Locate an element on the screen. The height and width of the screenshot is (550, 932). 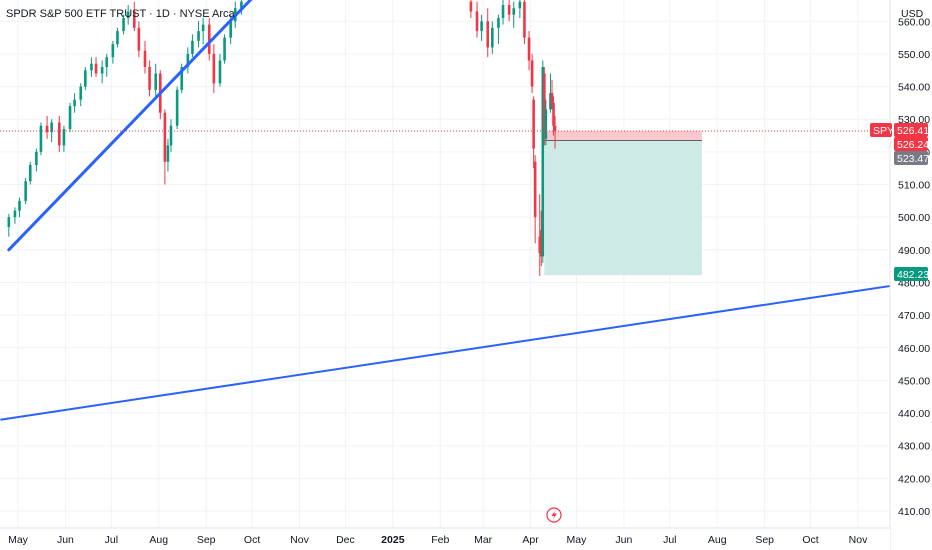
ask-price-text: 523.47 is located at coordinates (913, 159).